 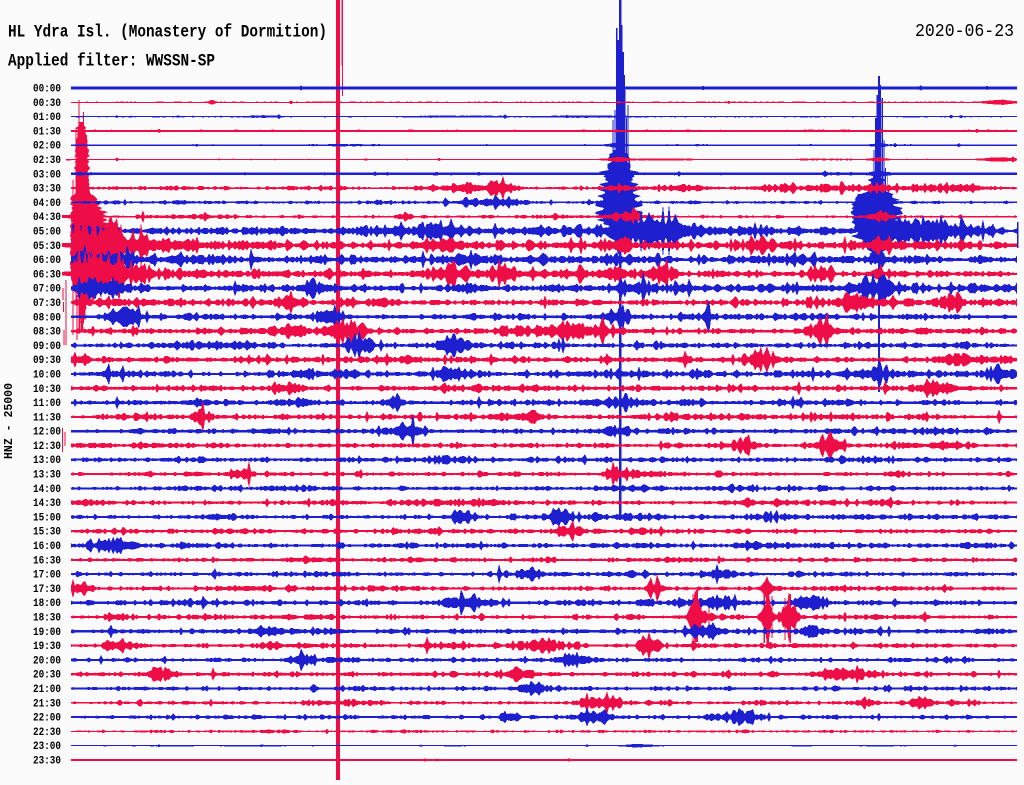 I want to click on svg-text: 22:30, so click(x=47, y=733).